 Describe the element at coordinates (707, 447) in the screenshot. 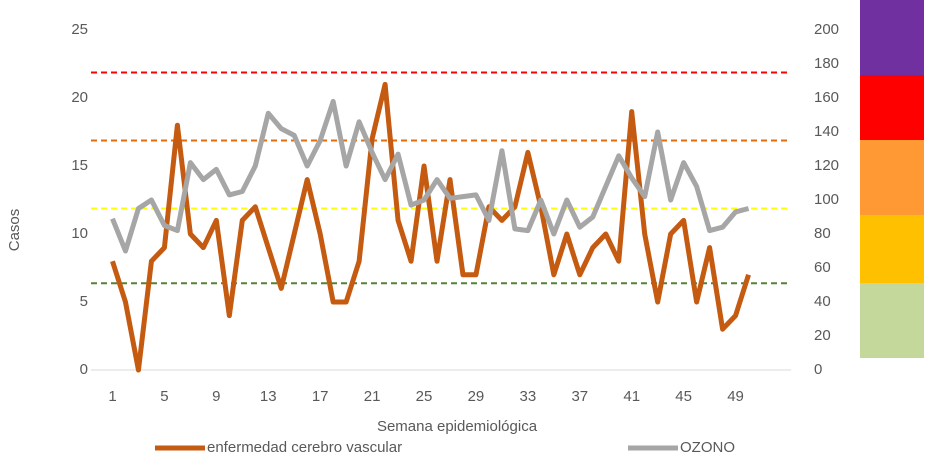

I see `legend-label: OZONO` at that location.